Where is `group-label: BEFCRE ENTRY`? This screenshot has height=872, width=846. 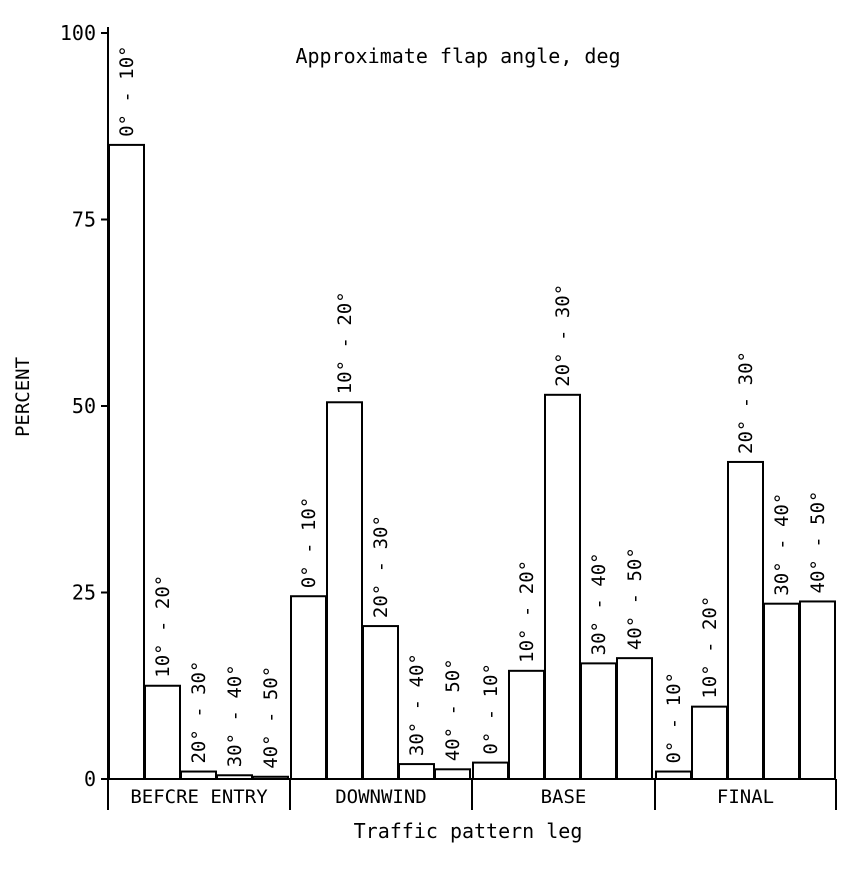
group-label: BEFCRE ENTRY is located at coordinates (199, 797).